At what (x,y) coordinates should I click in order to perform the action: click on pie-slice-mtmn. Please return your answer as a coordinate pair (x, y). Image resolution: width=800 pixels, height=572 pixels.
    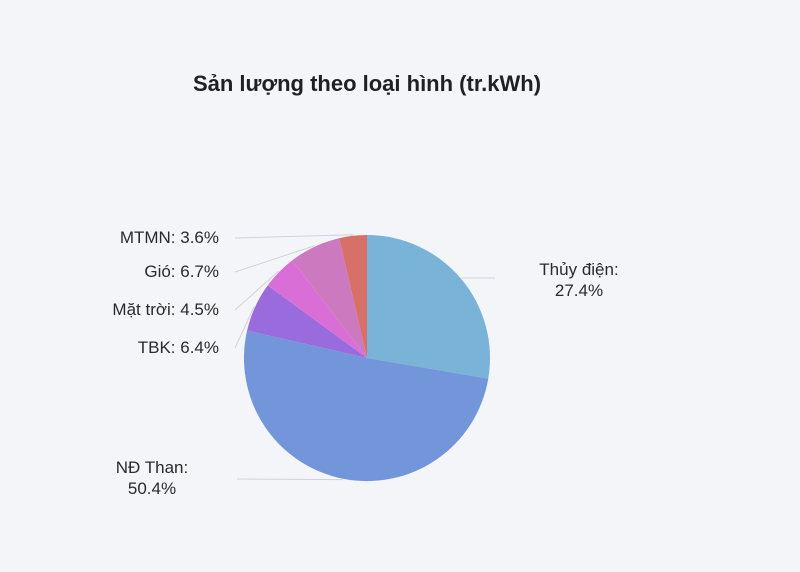
    Looking at the image, I should click on (353, 296).